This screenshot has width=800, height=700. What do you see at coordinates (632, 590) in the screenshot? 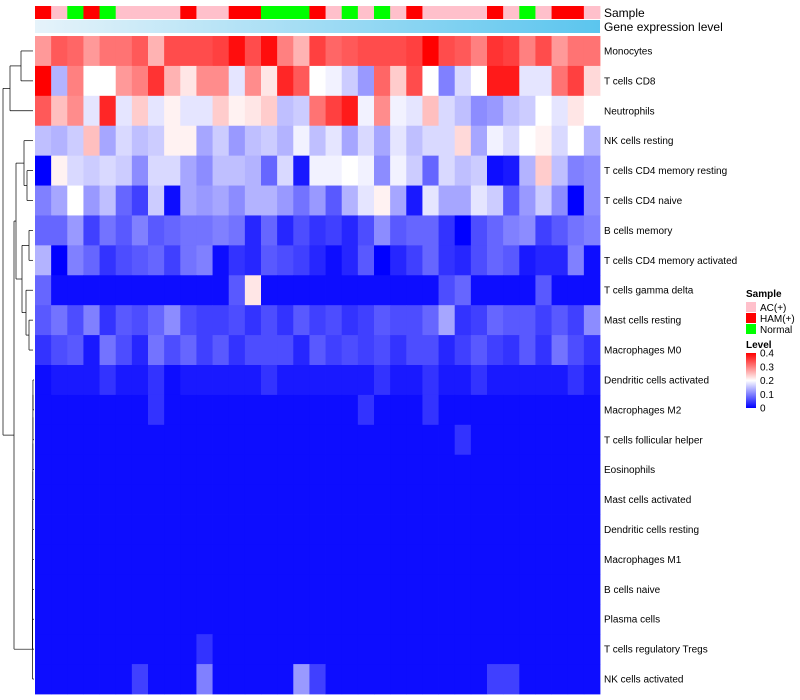
I see `row-label: B cells naive` at bounding box center [632, 590].